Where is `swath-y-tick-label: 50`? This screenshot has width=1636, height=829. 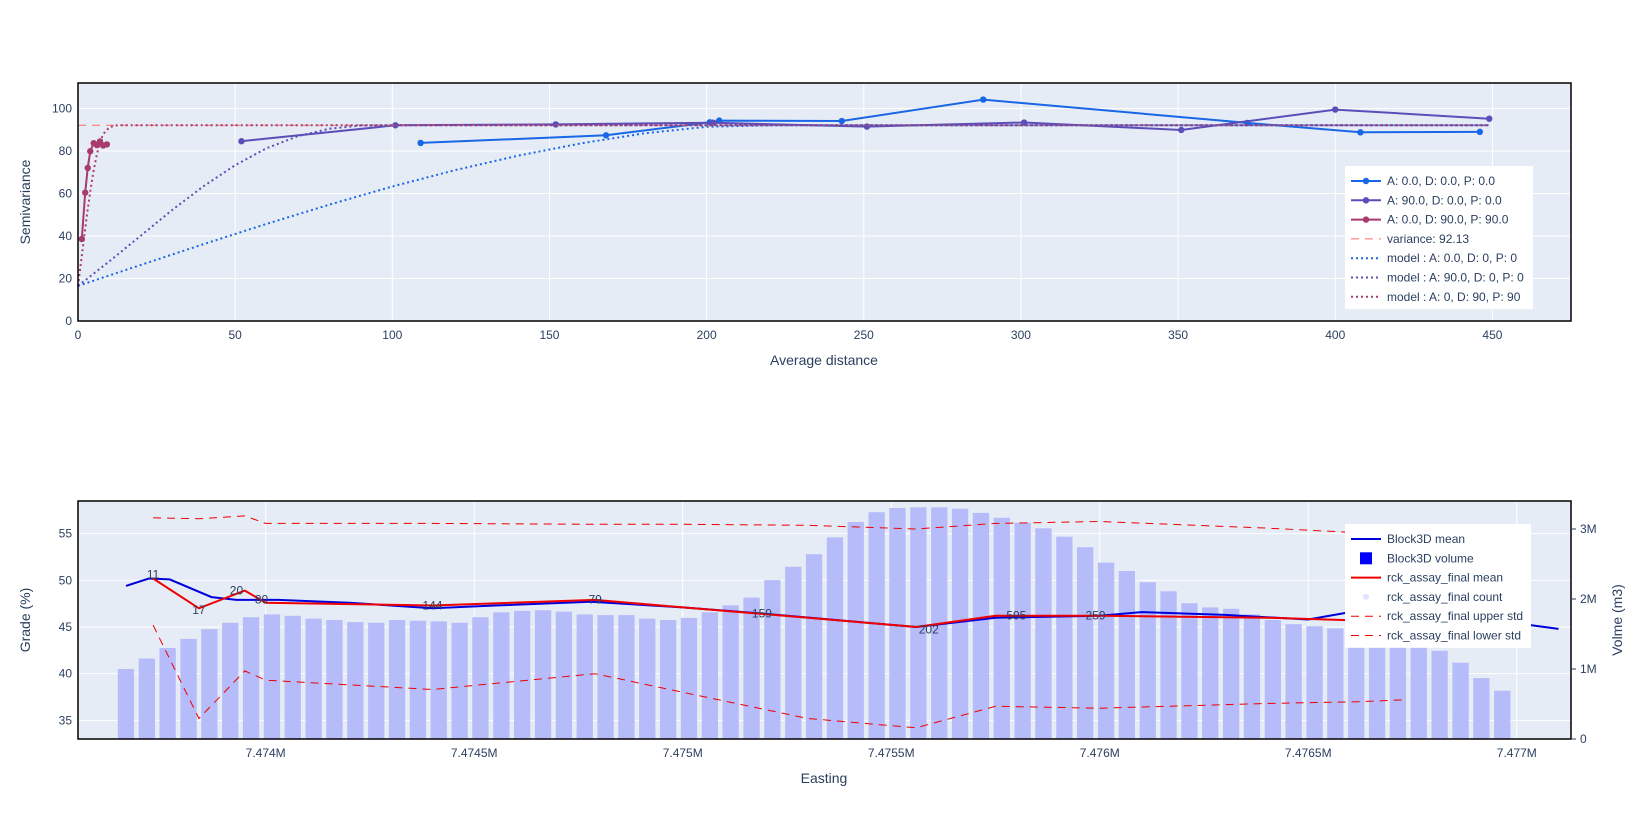
swath-y-tick-label: 50 is located at coordinates (66, 580).